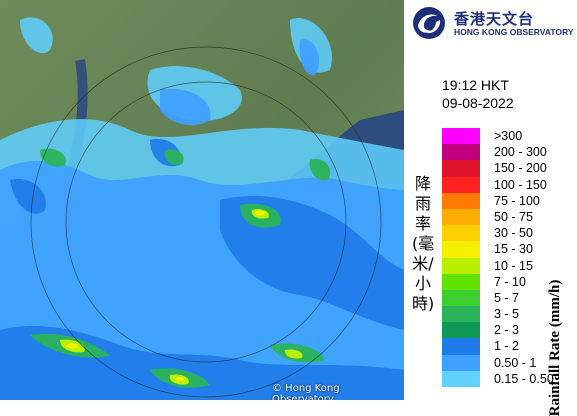 The image size is (577, 416). Describe the element at coordinates (510, 281) in the screenshot. I see `legend-label: 7 - 10` at that location.